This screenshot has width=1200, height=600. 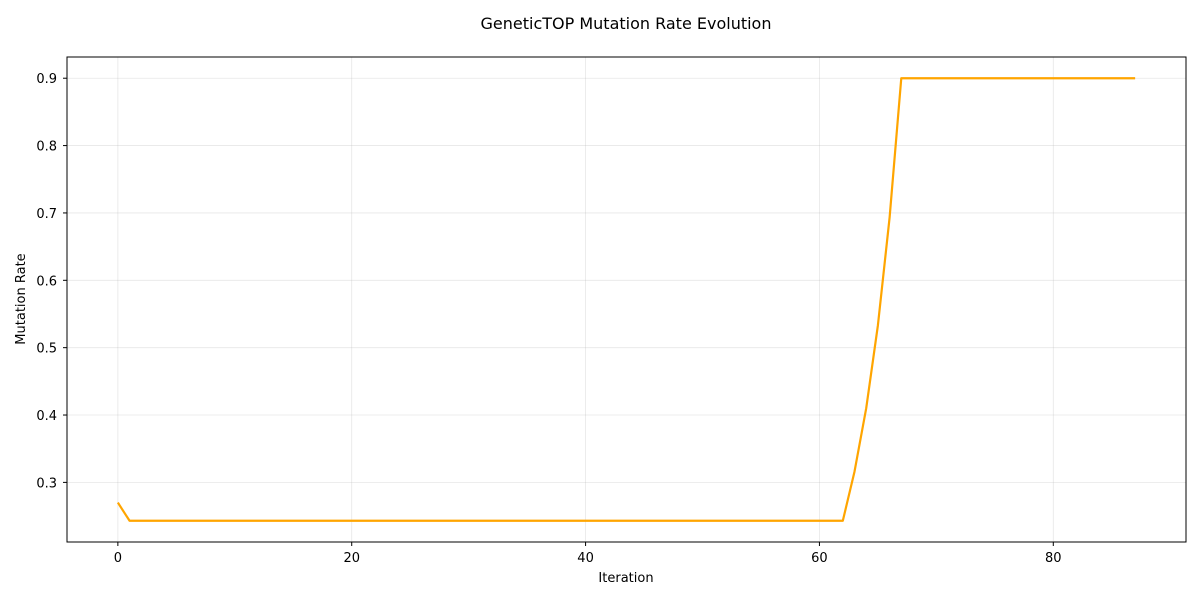 I want to click on y-tick-label: 0.4, so click(x=46, y=416).